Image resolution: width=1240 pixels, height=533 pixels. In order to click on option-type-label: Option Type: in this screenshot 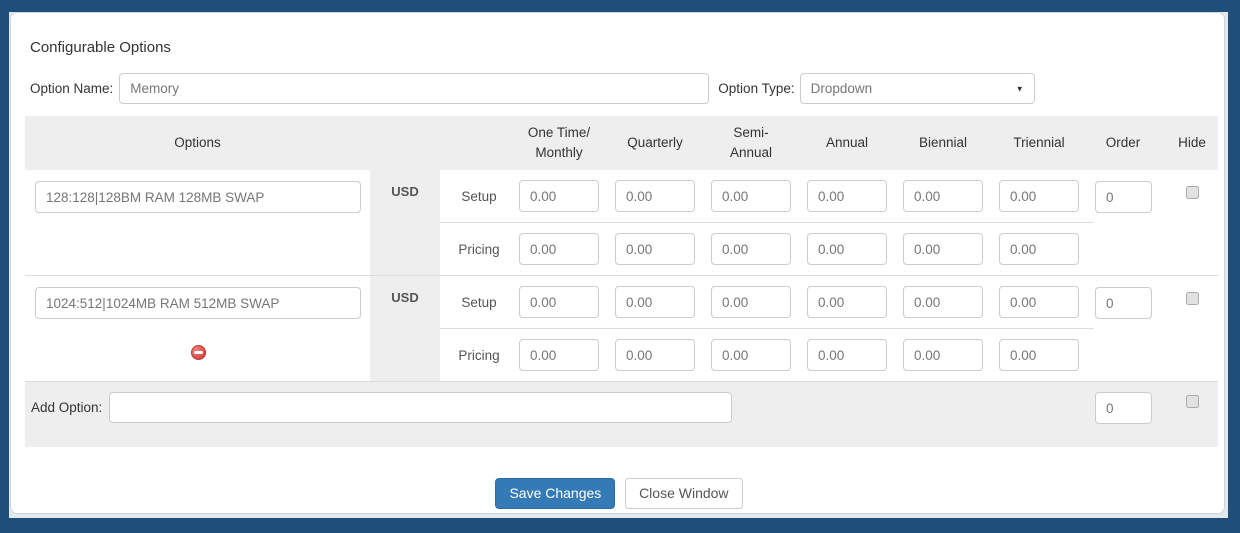, I will do `click(756, 88)`.